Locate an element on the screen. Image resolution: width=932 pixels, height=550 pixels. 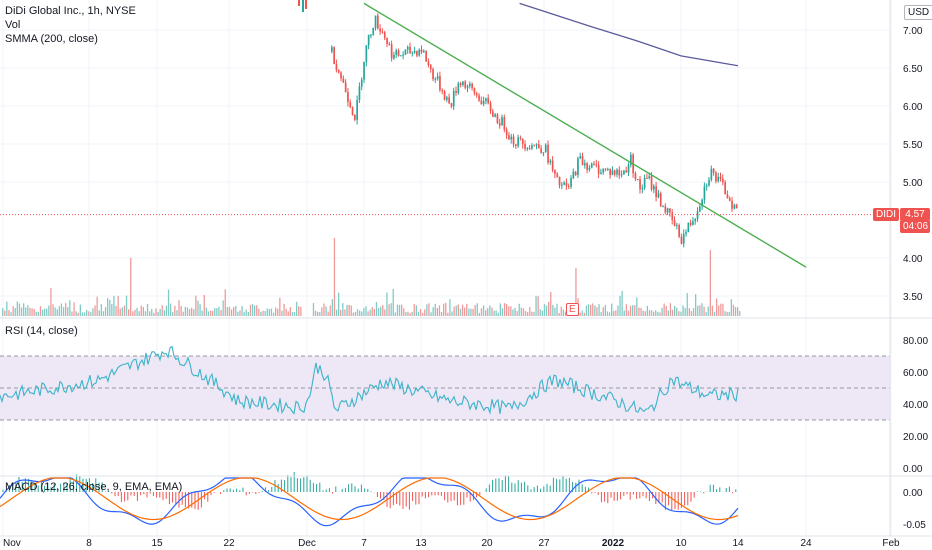
currency-badge: USD is located at coordinates (918, 12).